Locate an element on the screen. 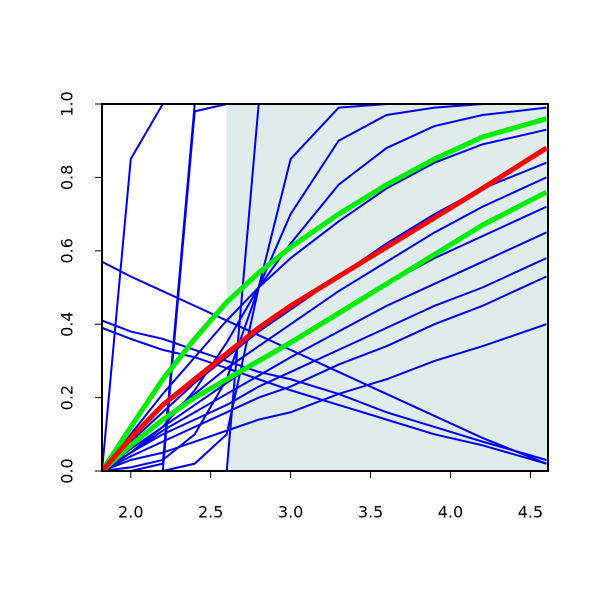 Image resolution: width=600 pixels, height=604 pixels. y-tick-label: 1.0 is located at coordinates (67, 103).